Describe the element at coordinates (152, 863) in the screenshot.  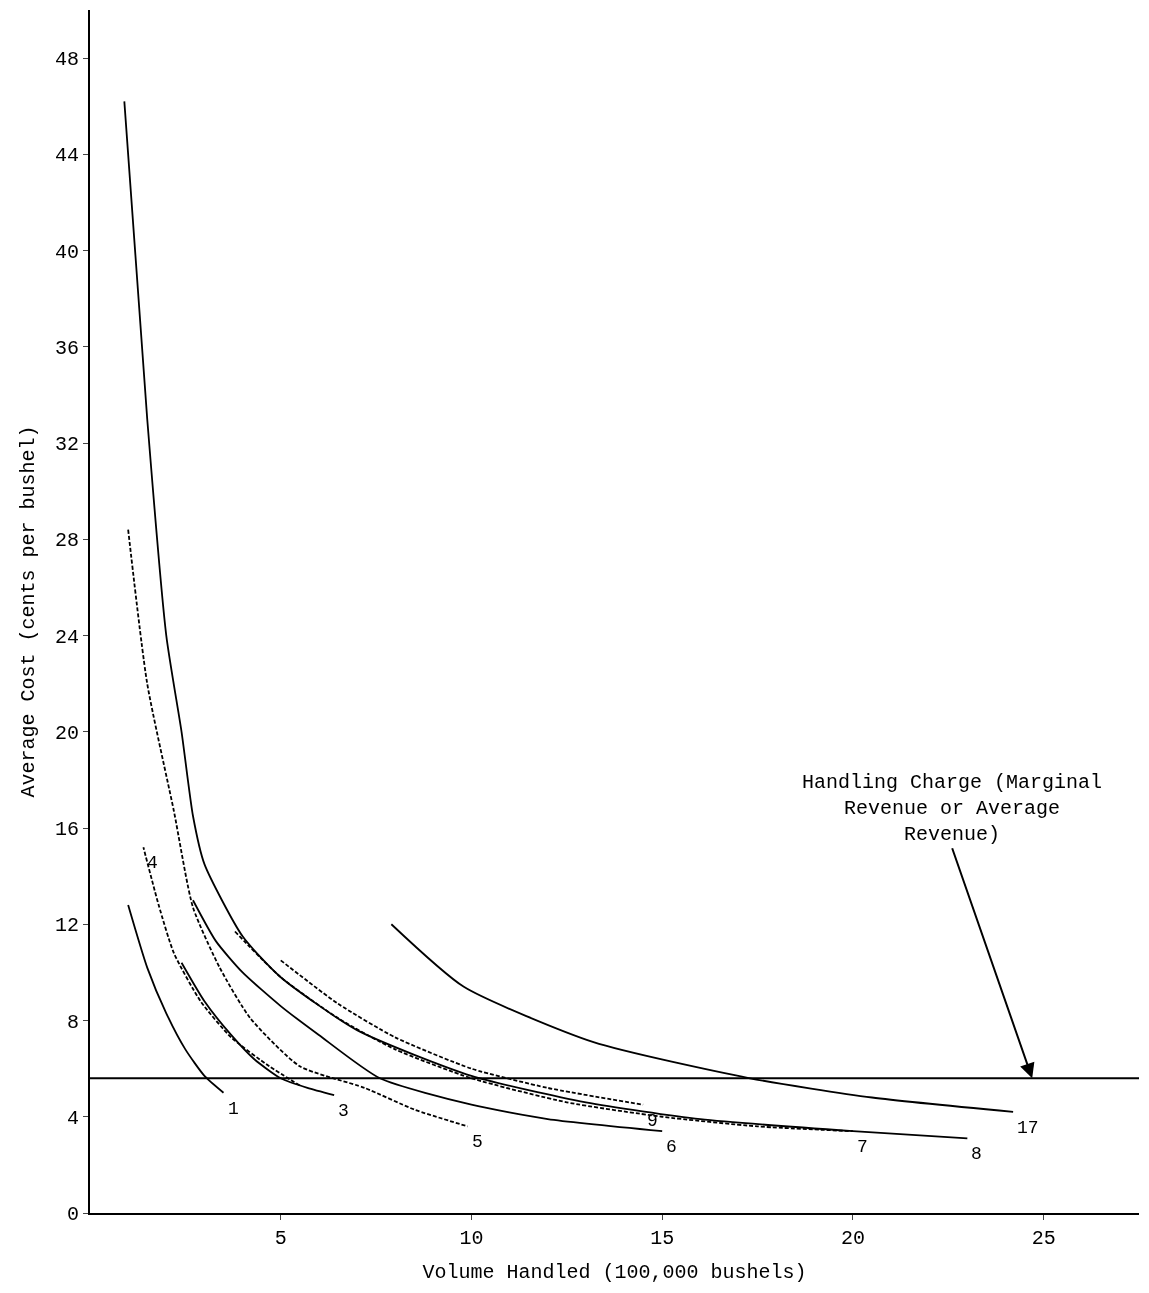
I see `series-label: 4` at that location.